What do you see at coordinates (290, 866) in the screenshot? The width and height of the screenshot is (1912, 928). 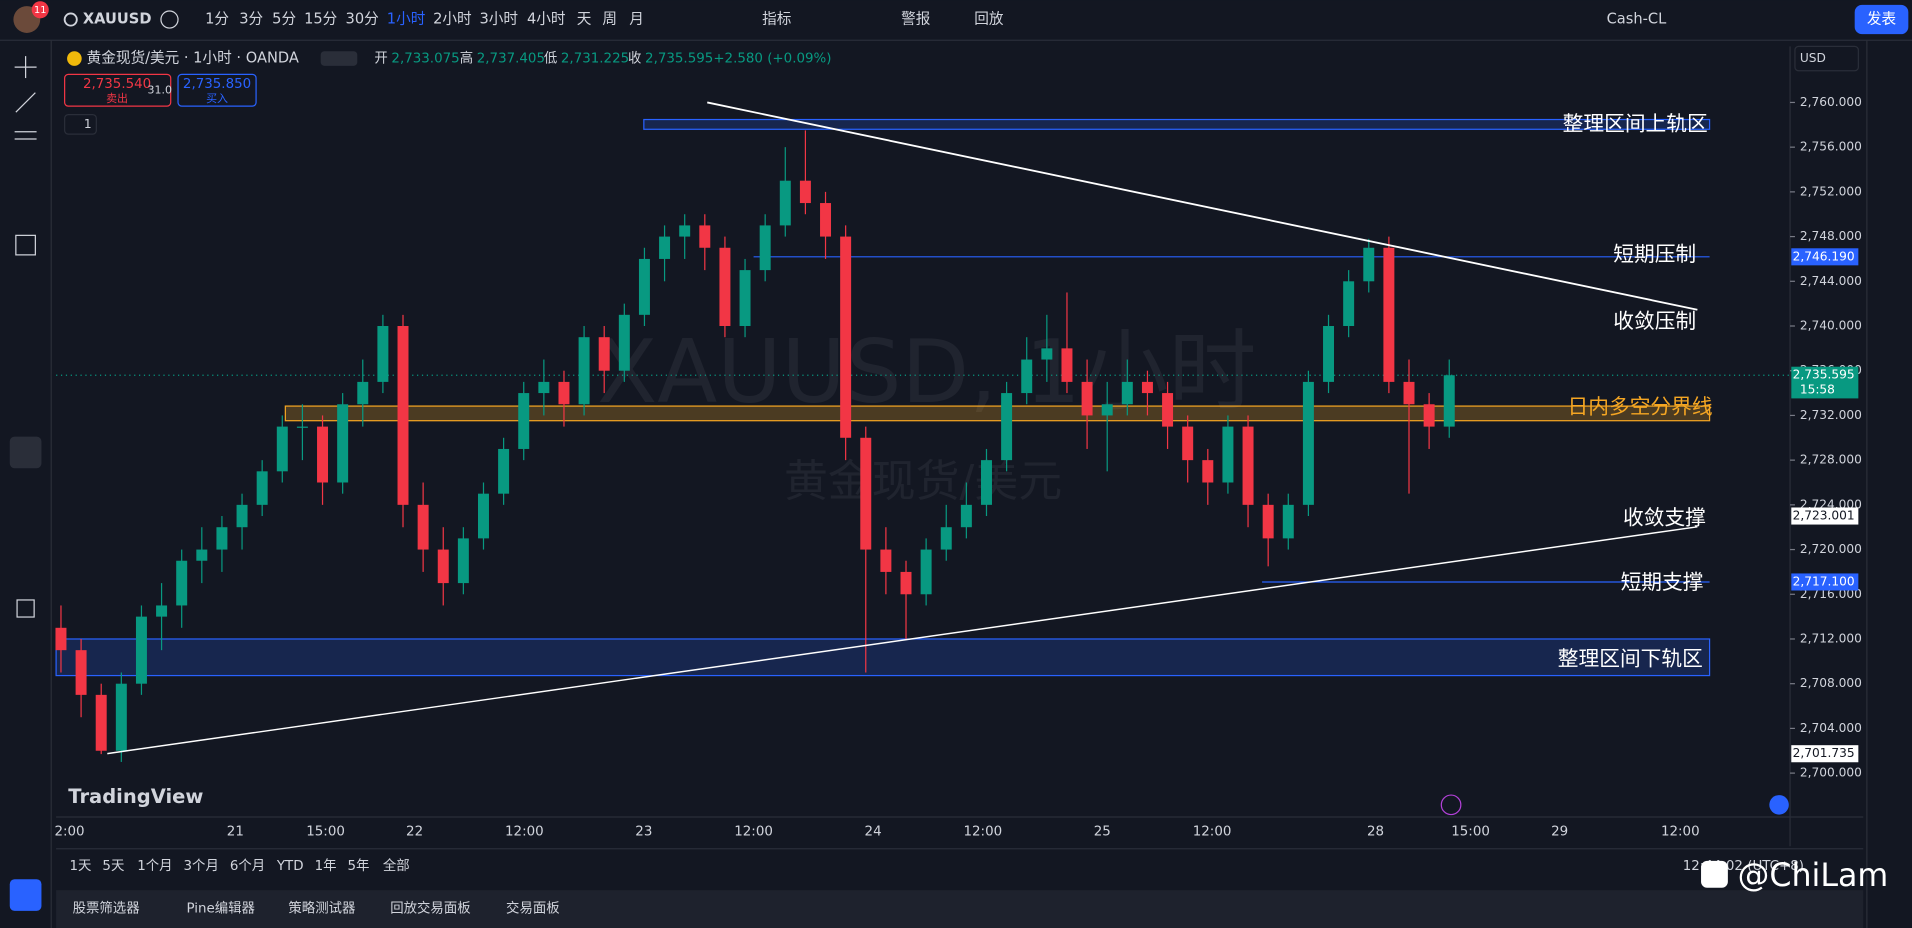 I see `range-button: YTD` at bounding box center [290, 866].